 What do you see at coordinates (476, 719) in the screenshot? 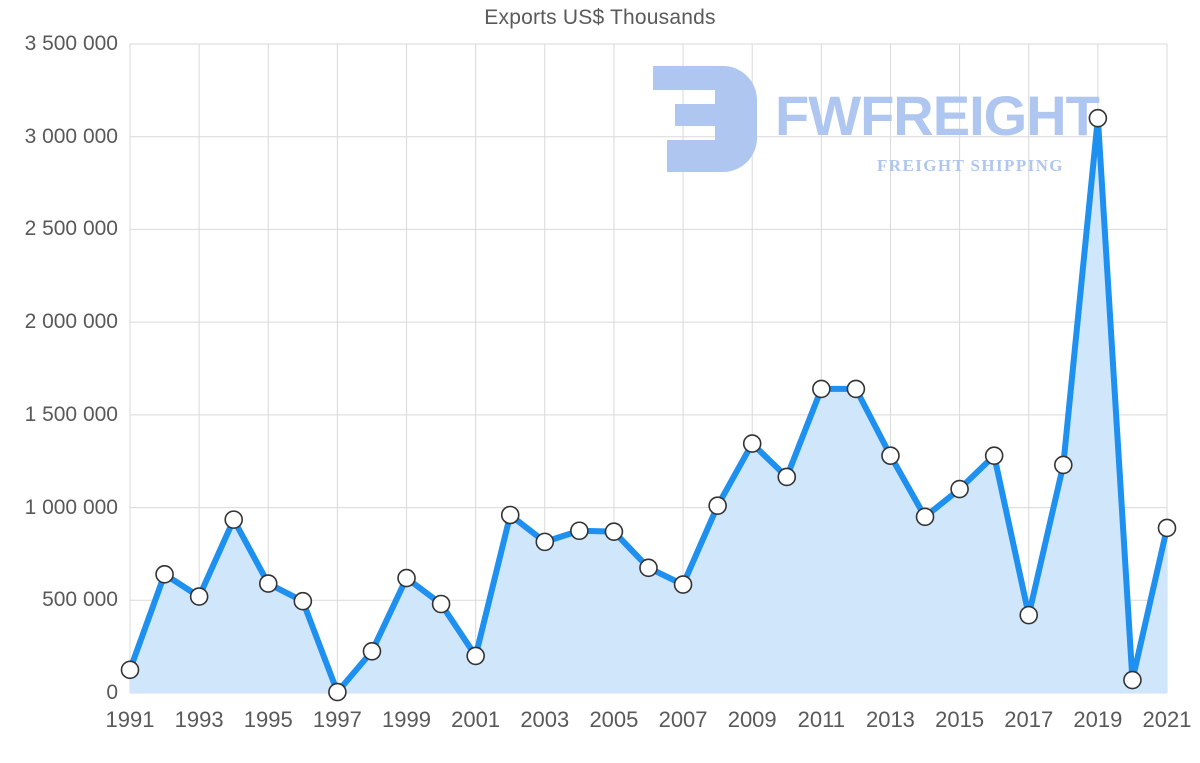
I see `x-axis-tick-label: 2001` at bounding box center [476, 719].